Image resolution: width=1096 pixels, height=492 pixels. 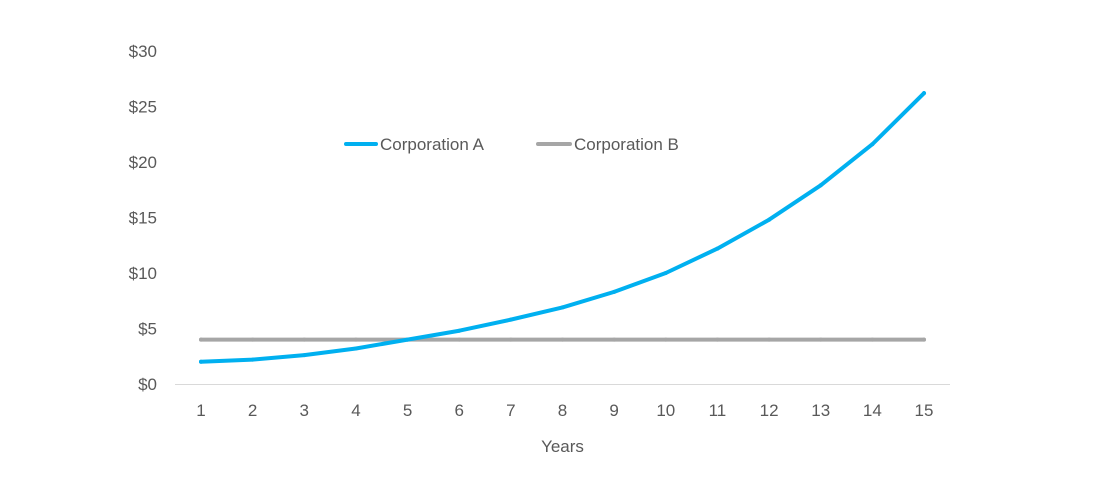 I want to click on x-tick-label: 1, so click(x=200, y=410).